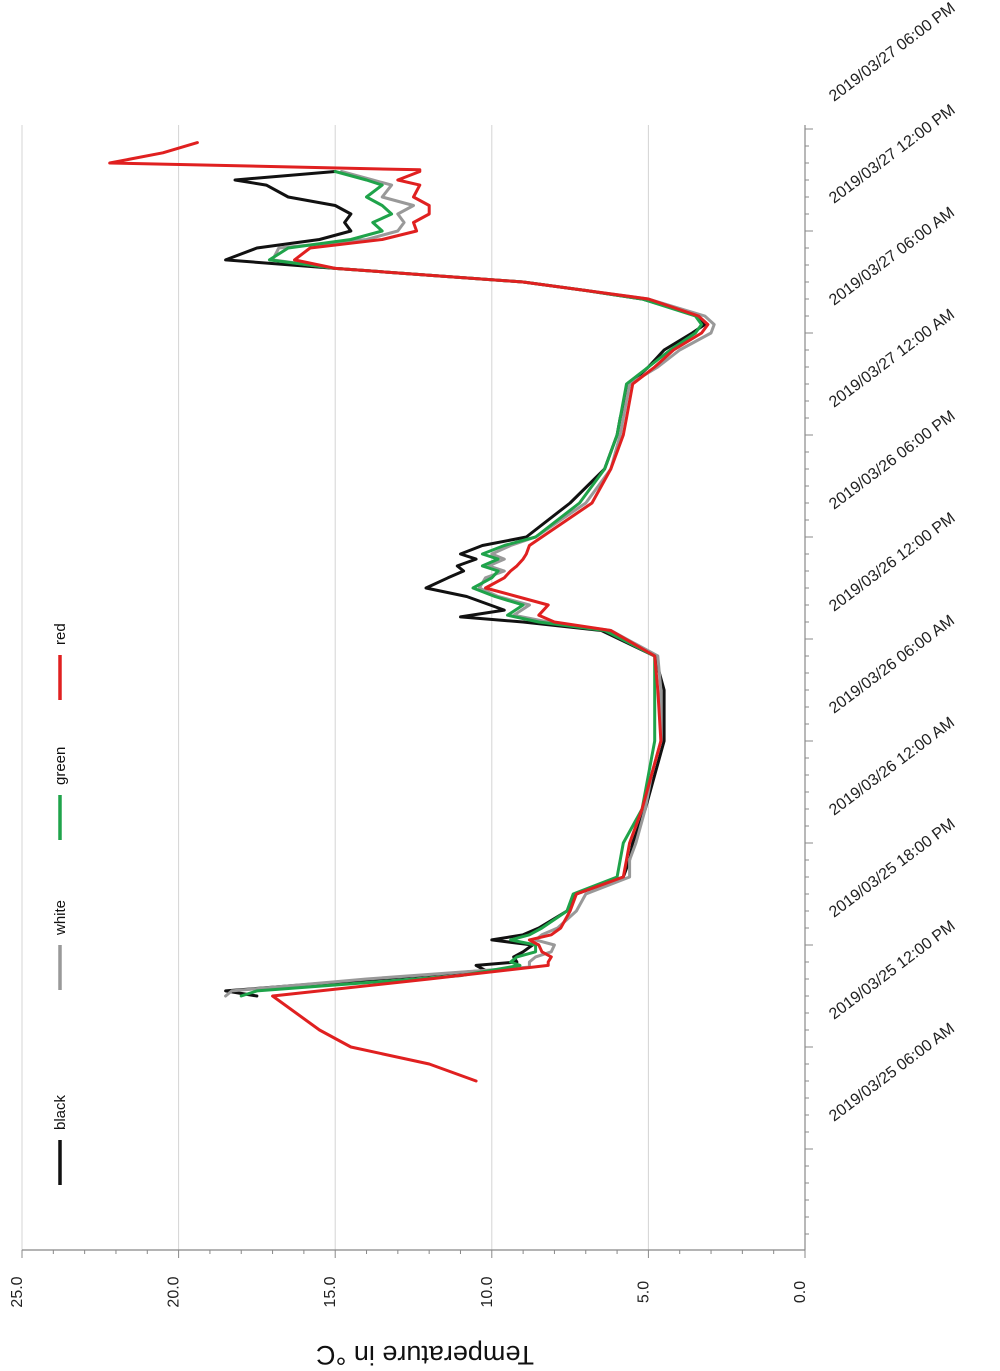 This screenshot has height=1371, width=1000. What do you see at coordinates (60, 634) in the screenshot?
I see `legend-label-red: red` at bounding box center [60, 634].